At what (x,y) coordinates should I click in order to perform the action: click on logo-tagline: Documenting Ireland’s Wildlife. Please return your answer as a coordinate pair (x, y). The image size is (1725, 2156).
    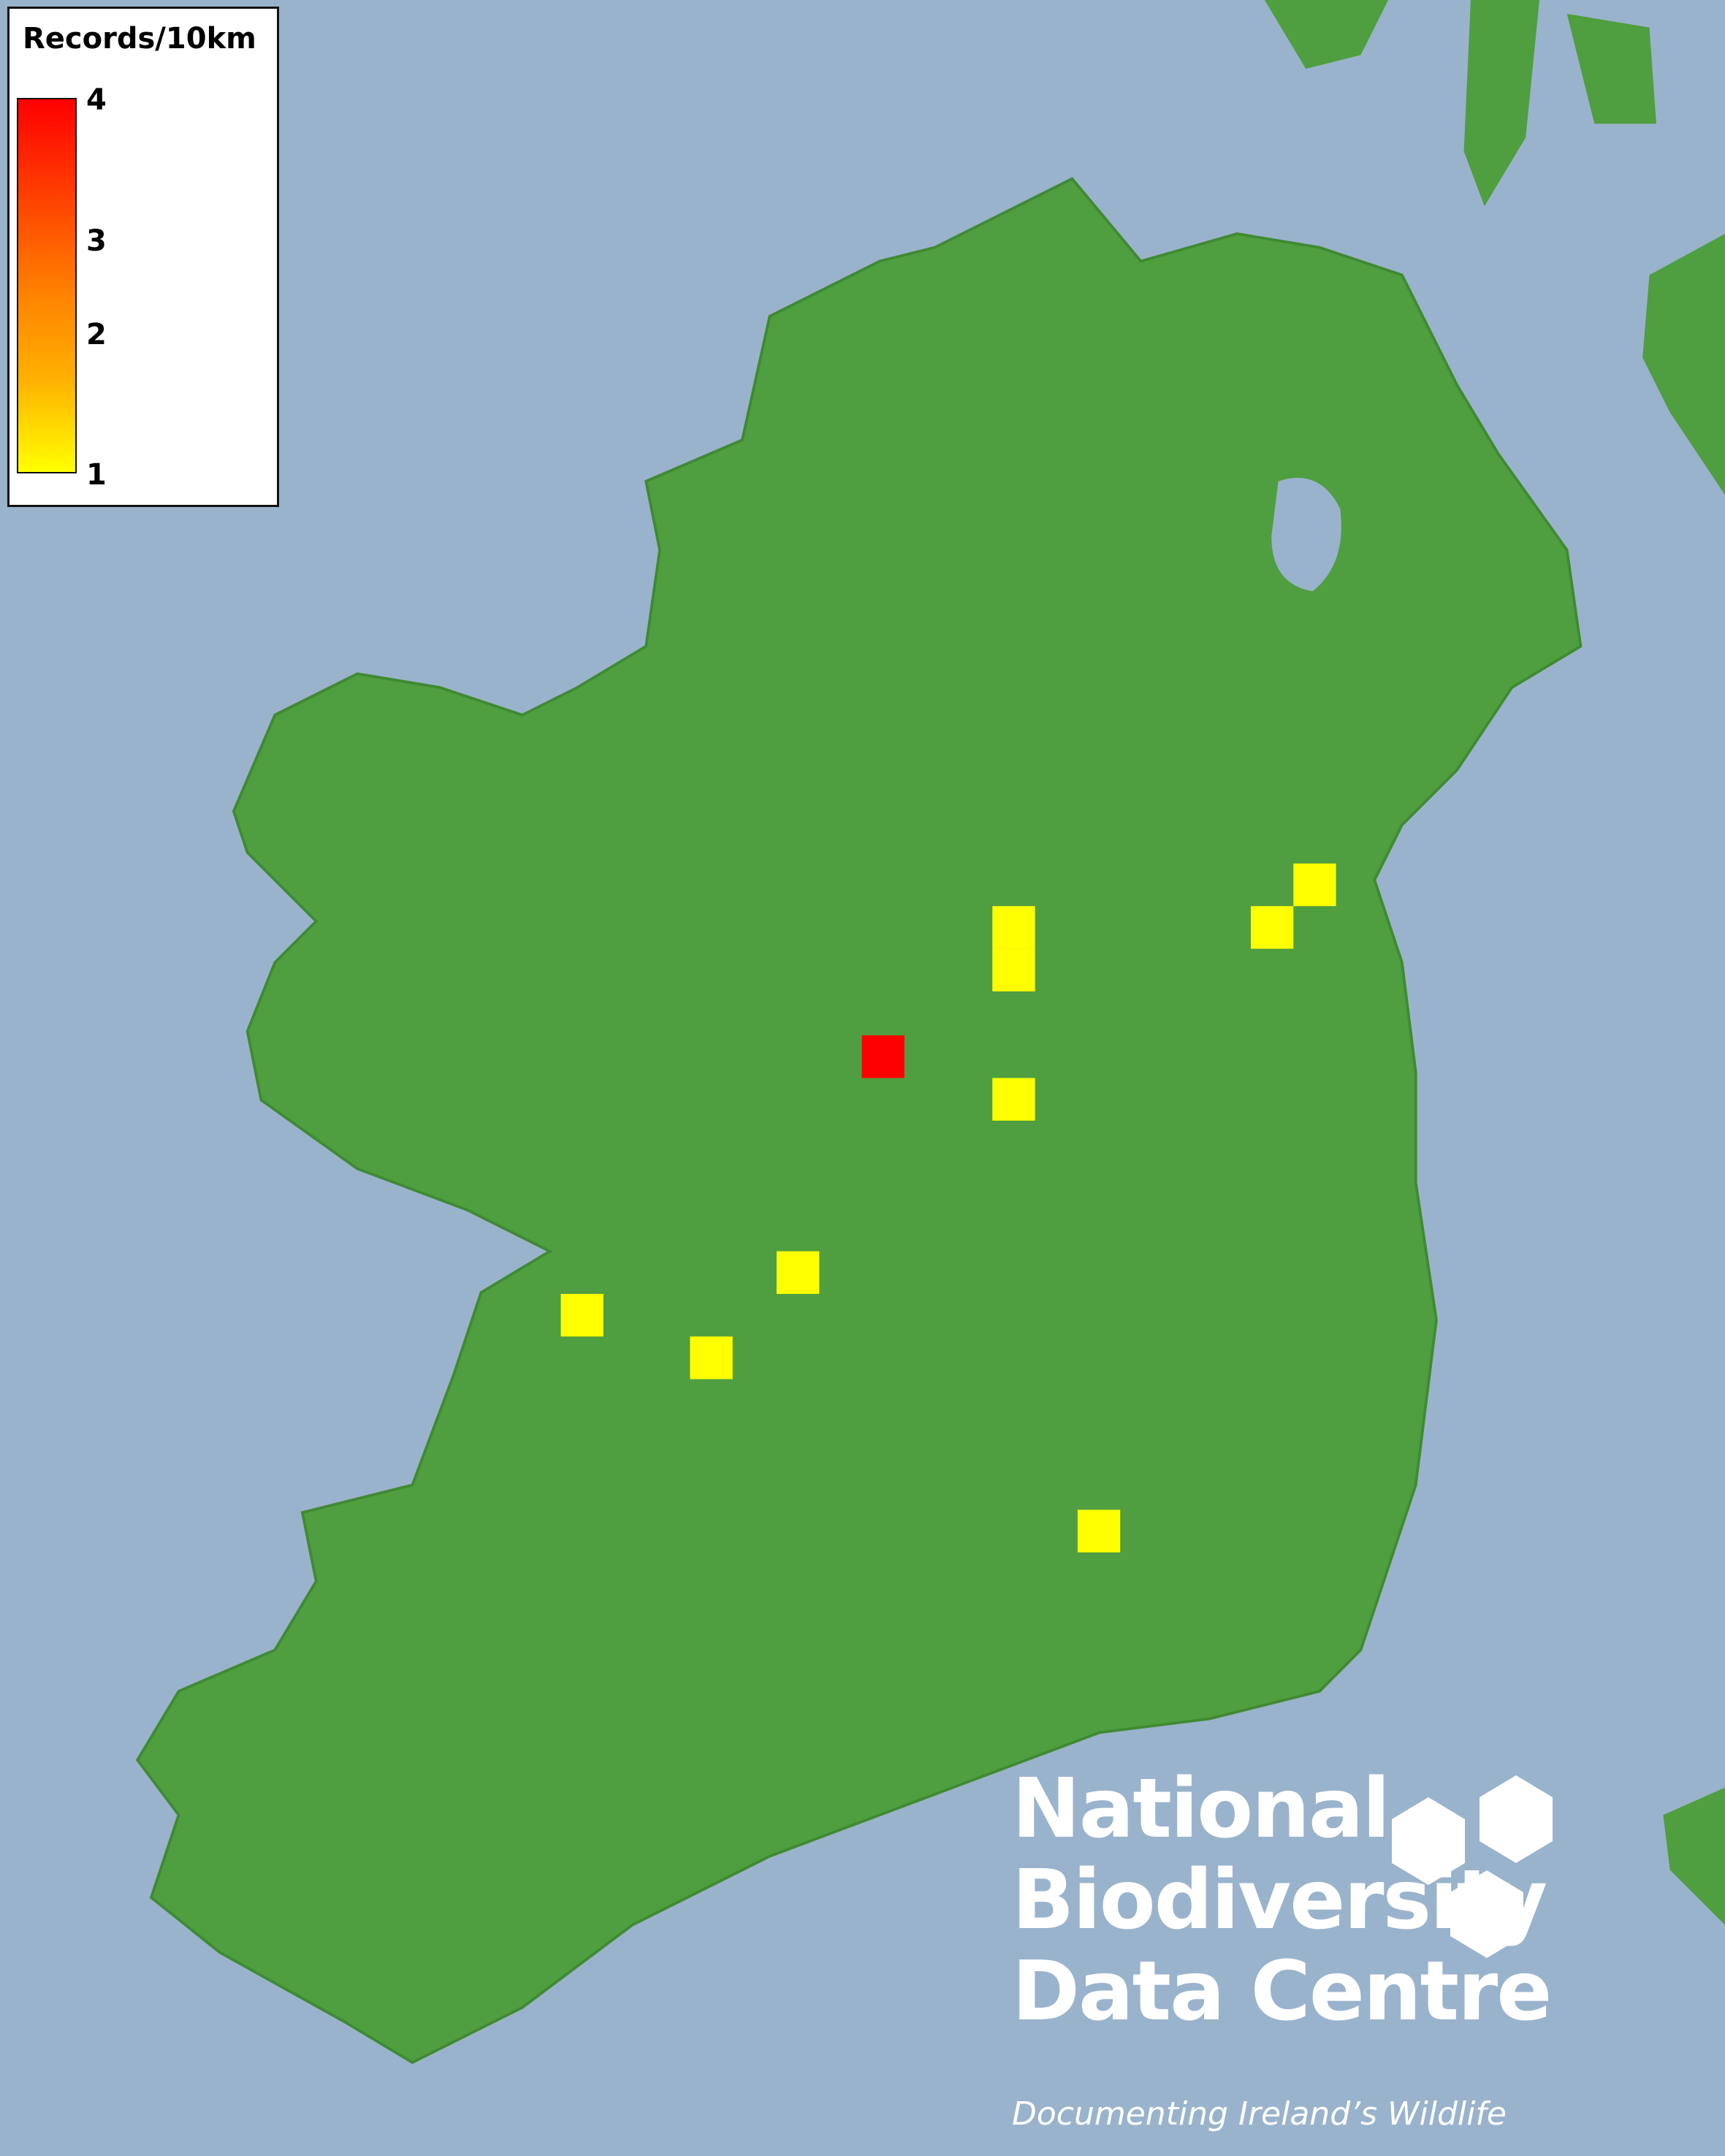
    Looking at the image, I should click on (1259, 2114).